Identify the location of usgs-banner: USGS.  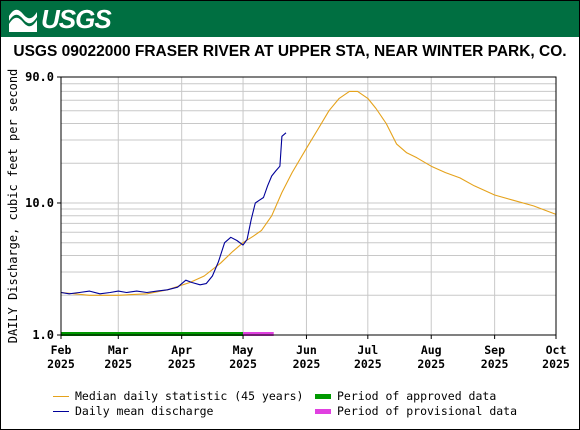
(290, 19).